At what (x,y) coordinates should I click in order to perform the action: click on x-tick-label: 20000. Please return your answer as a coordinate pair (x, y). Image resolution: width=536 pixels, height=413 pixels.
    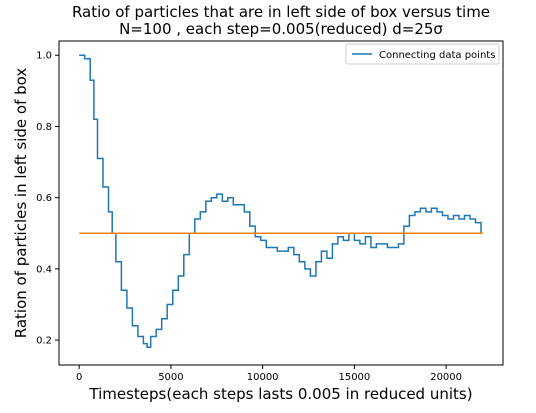
    Looking at the image, I should click on (446, 377).